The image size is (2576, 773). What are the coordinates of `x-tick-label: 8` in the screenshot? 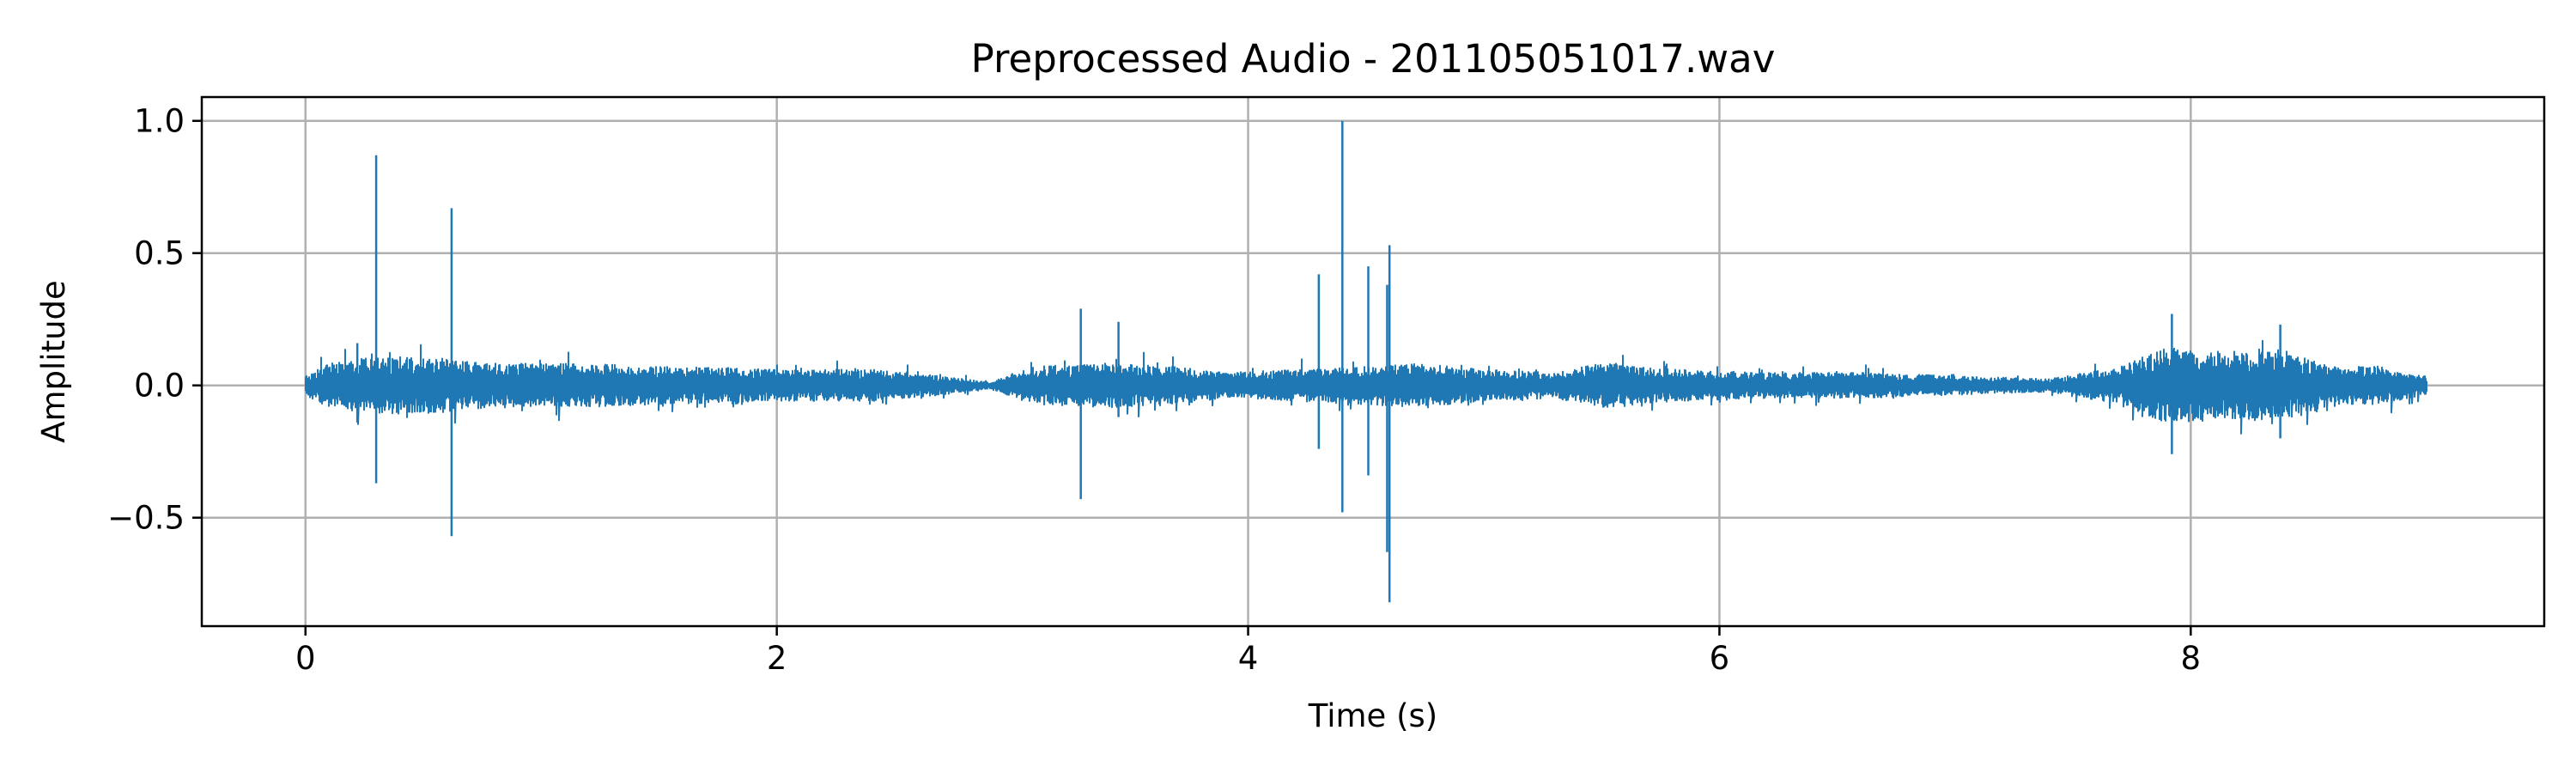 It's located at (2192, 658).